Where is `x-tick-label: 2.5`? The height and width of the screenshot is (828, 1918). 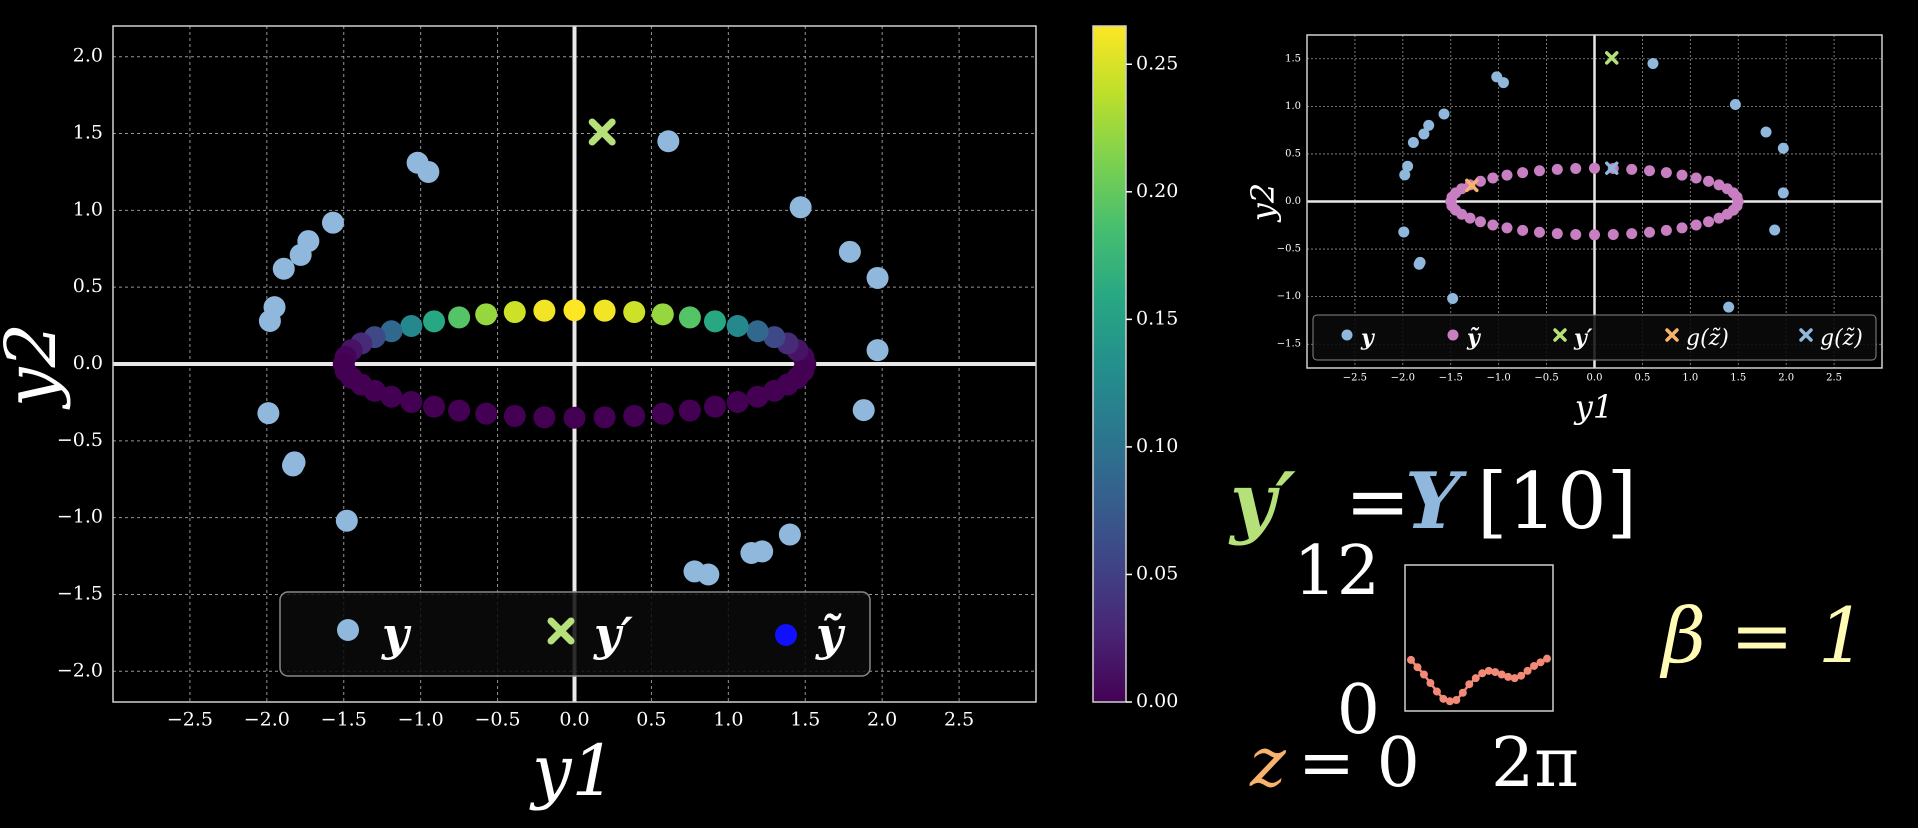
x-tick-label: 2.5 is located at coordinates (959, 720).